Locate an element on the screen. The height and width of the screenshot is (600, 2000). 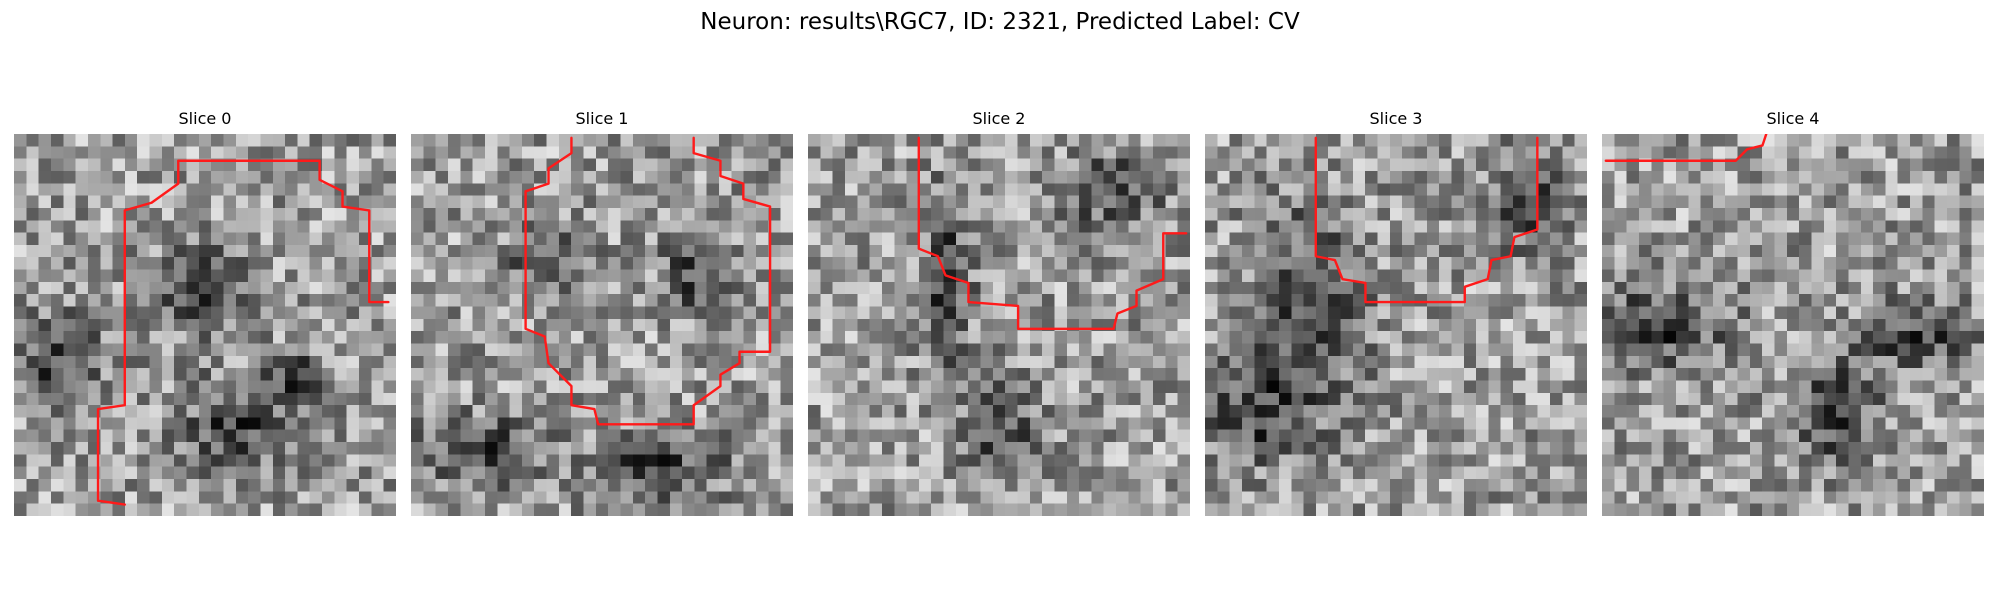
slice-title: Slice 3 is located at coordinates (1396, 118).